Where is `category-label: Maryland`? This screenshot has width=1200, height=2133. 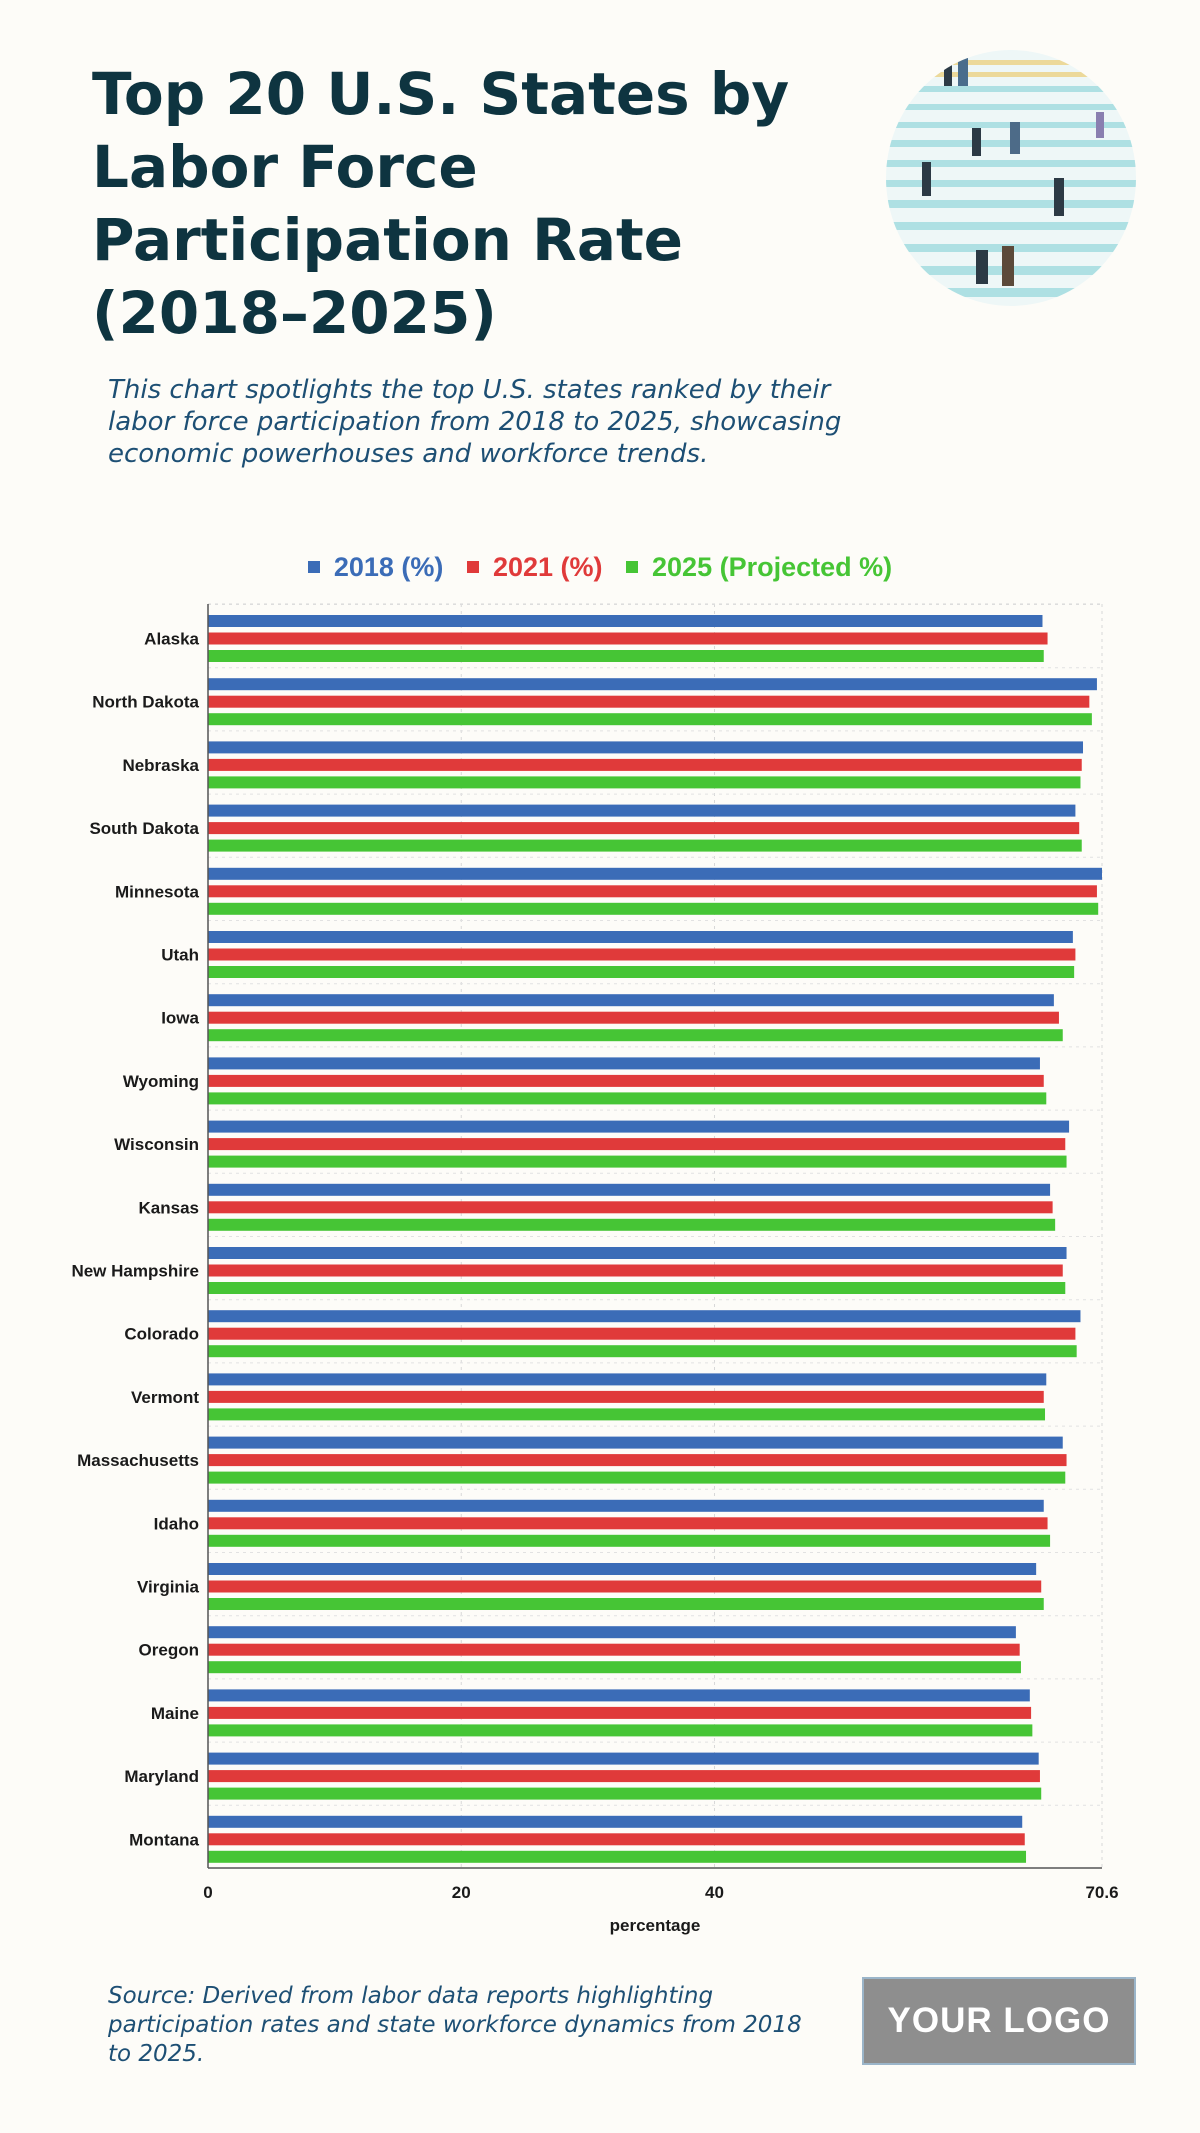 category-label: Maryland is located at coordinates (161, 1776).